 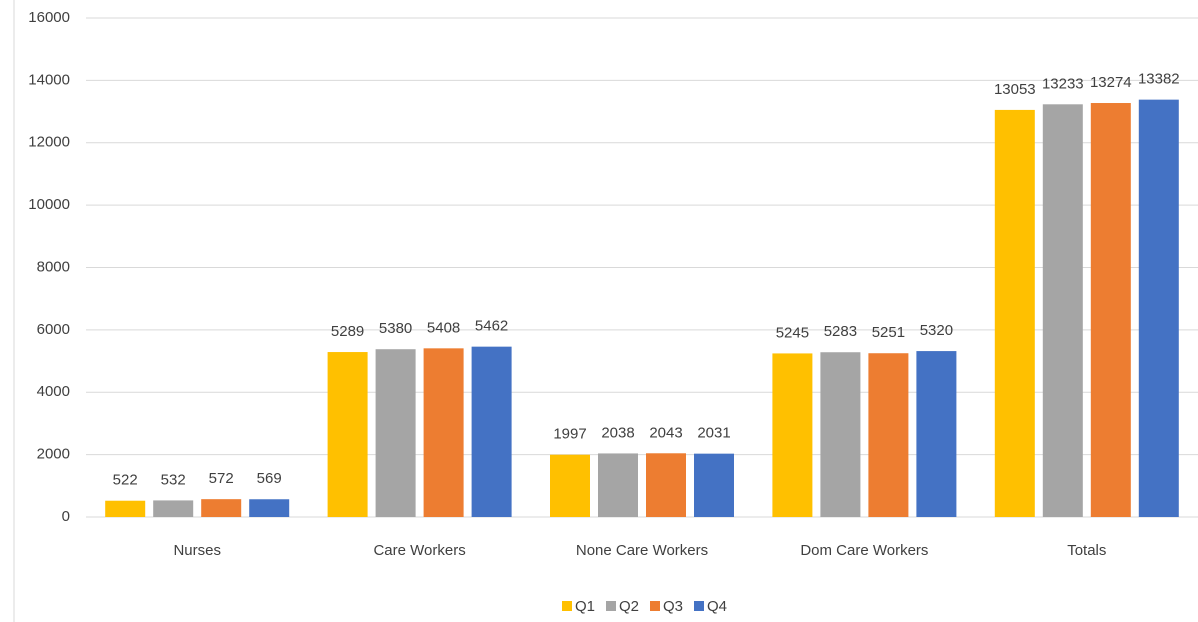 I want to click on value-label: 5283, so click(x=840, y=331).